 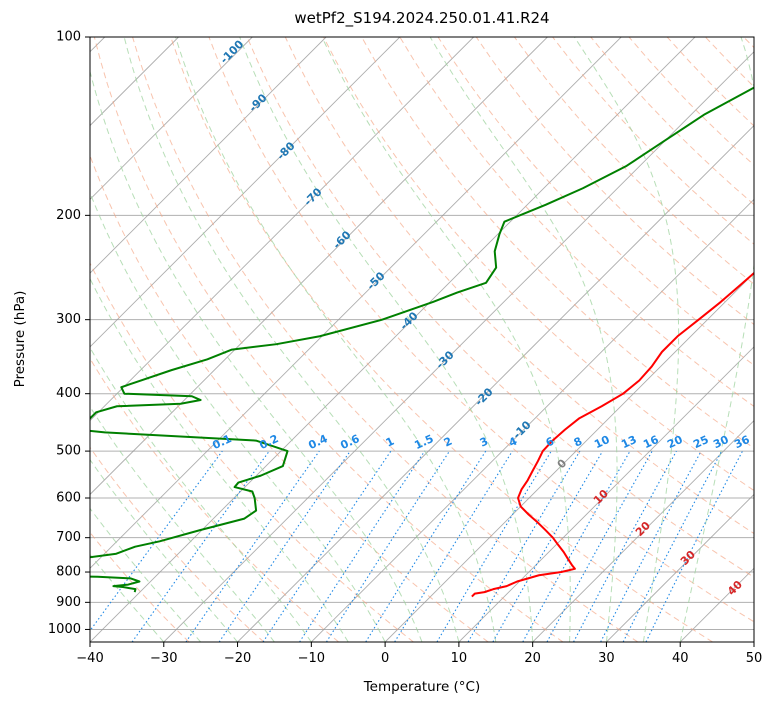 I want to click on y-axis: 100 200 300 400 500 600 700 800 900 1000, so click(x=69, y=333).